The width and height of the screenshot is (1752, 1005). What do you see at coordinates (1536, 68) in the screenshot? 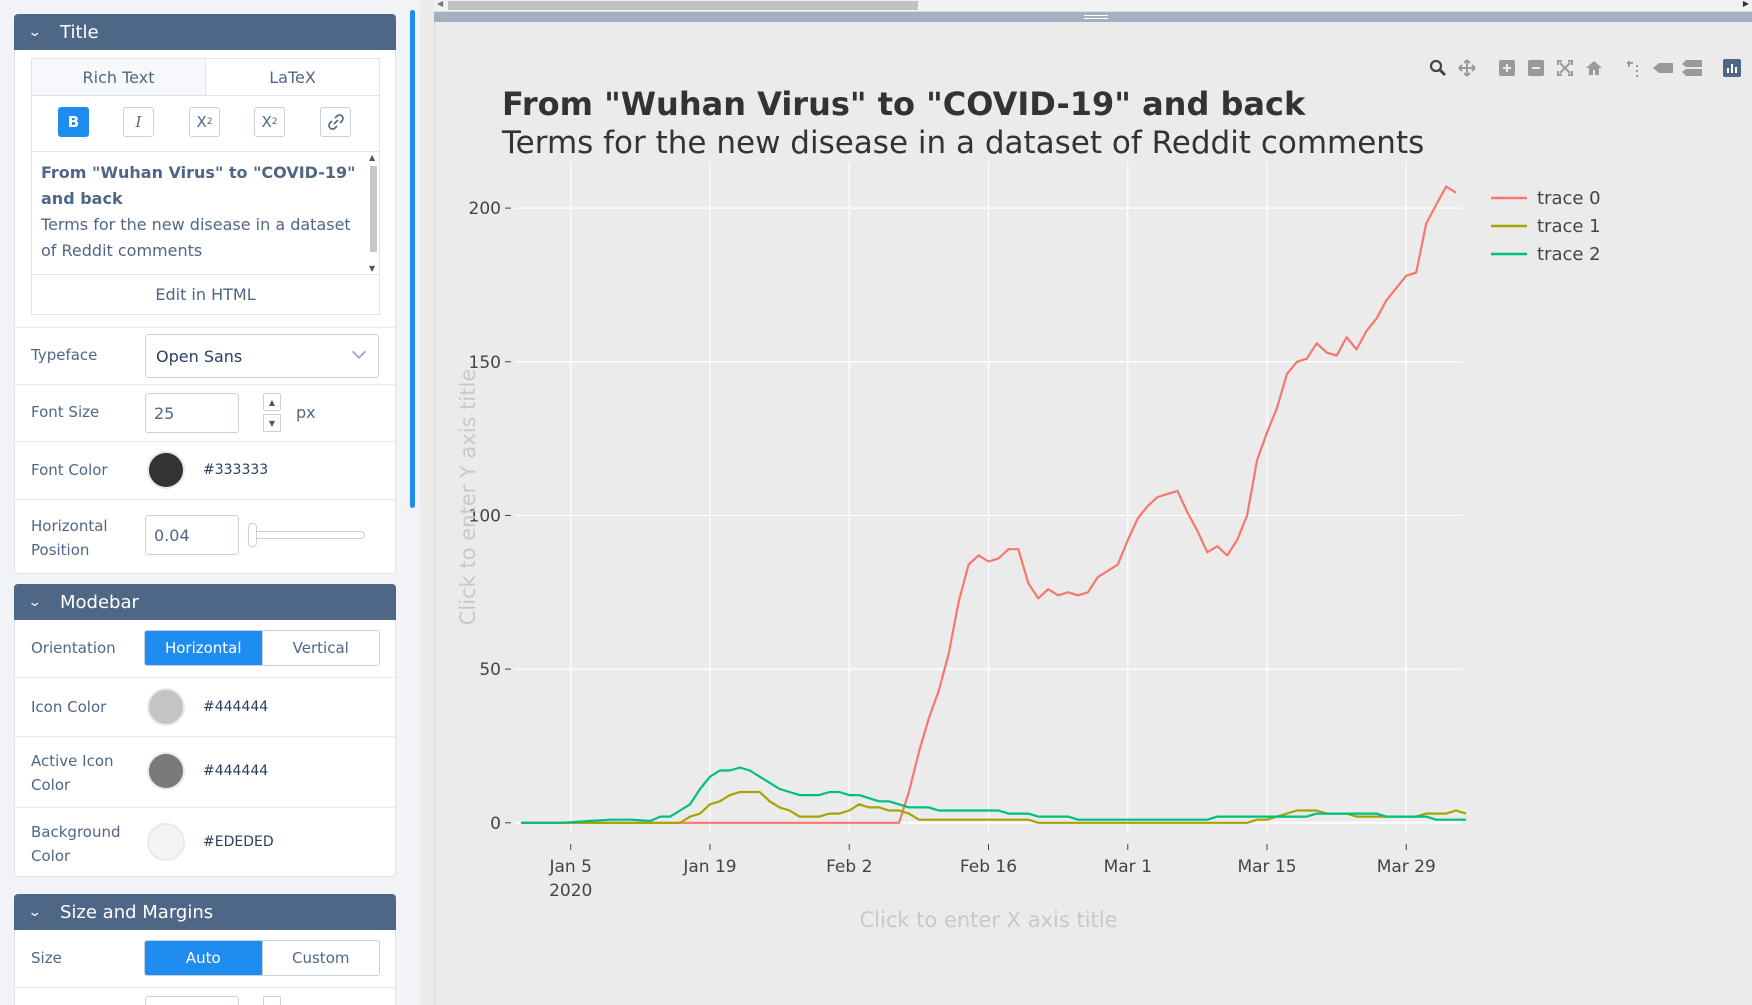
I see `zoom-out-icon` at bounding box center [1536, 68].